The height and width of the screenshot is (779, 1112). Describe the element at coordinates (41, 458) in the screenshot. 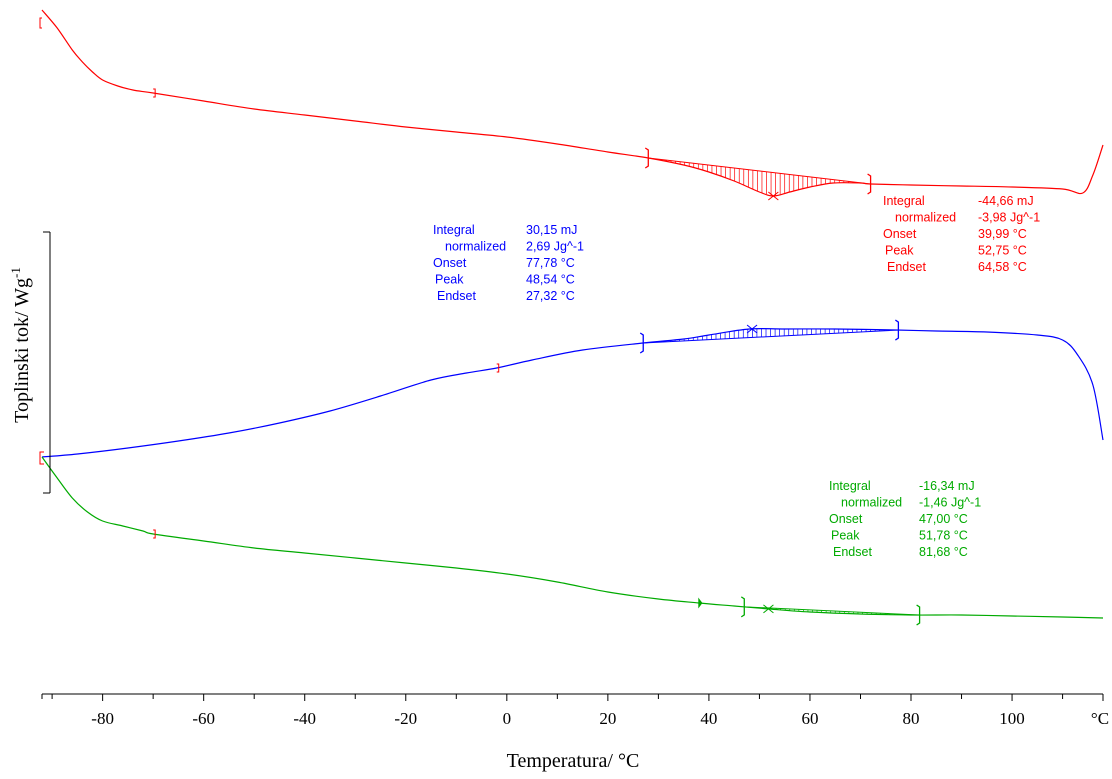

I see `start-bracket-marker` at that location.